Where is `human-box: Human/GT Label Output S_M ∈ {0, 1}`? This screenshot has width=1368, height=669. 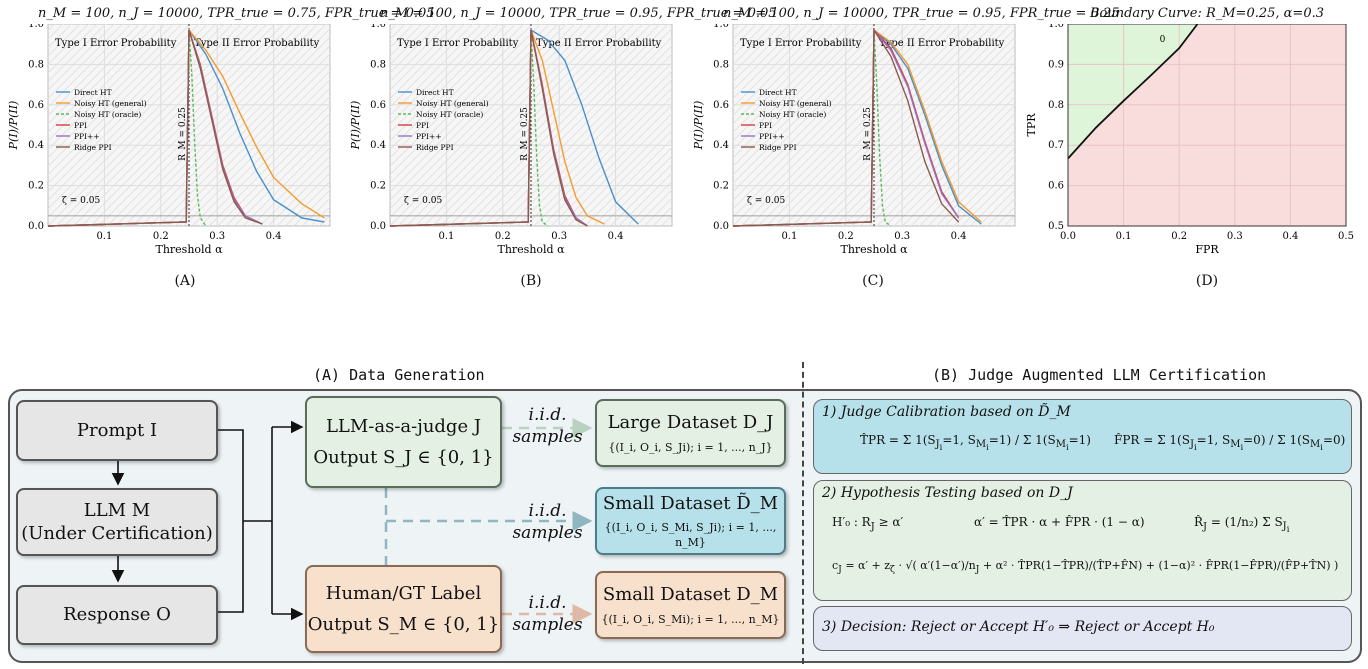
human-box: Human/GT Label Output S_M ∈ {0, 1} is located at coordinates (403, 609).